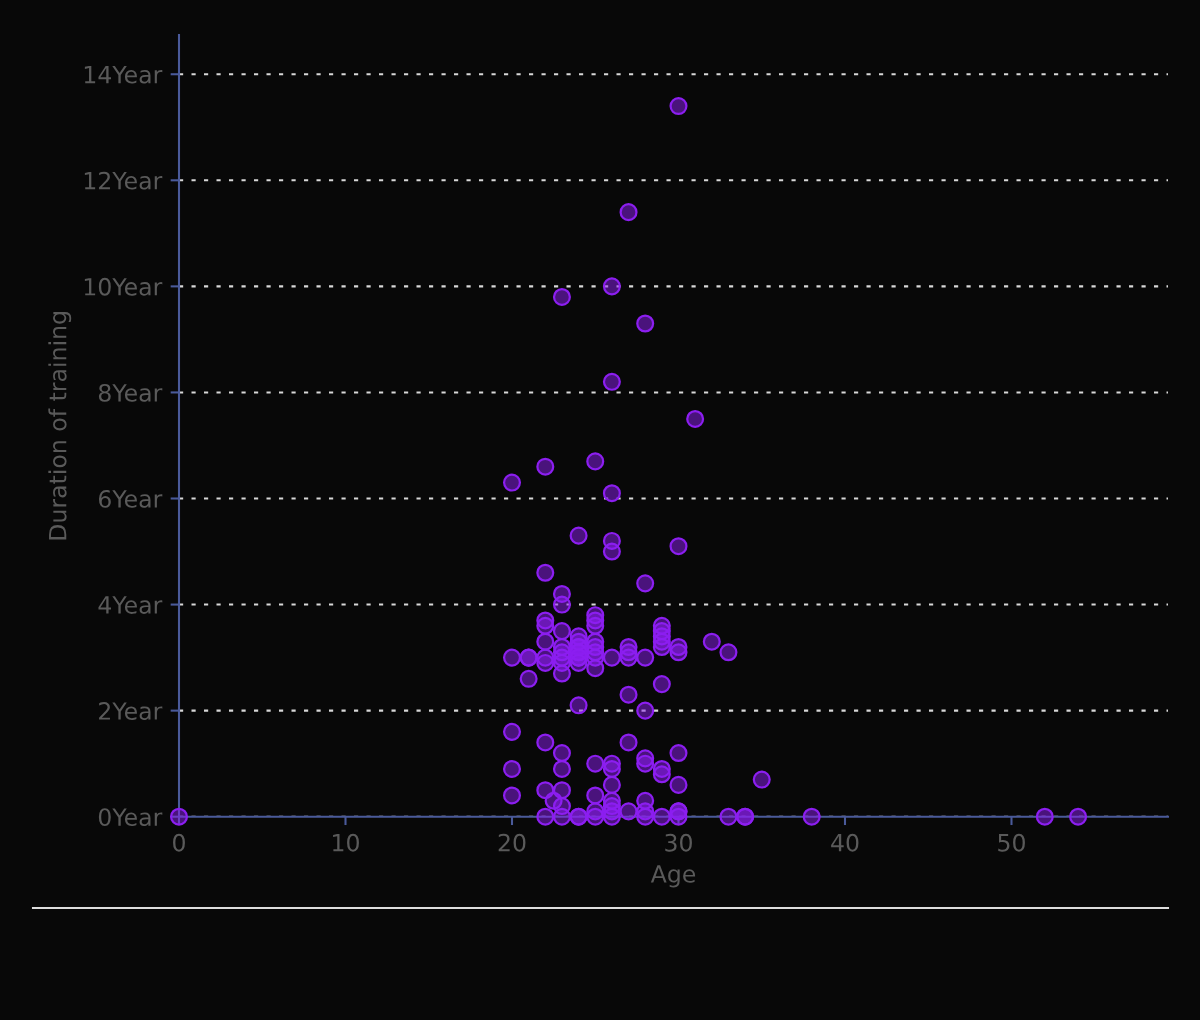 Image resolution: width=1200 pixels, height=1020 pixels. I want to click on x-tick-label: 30, so click(678, 842).